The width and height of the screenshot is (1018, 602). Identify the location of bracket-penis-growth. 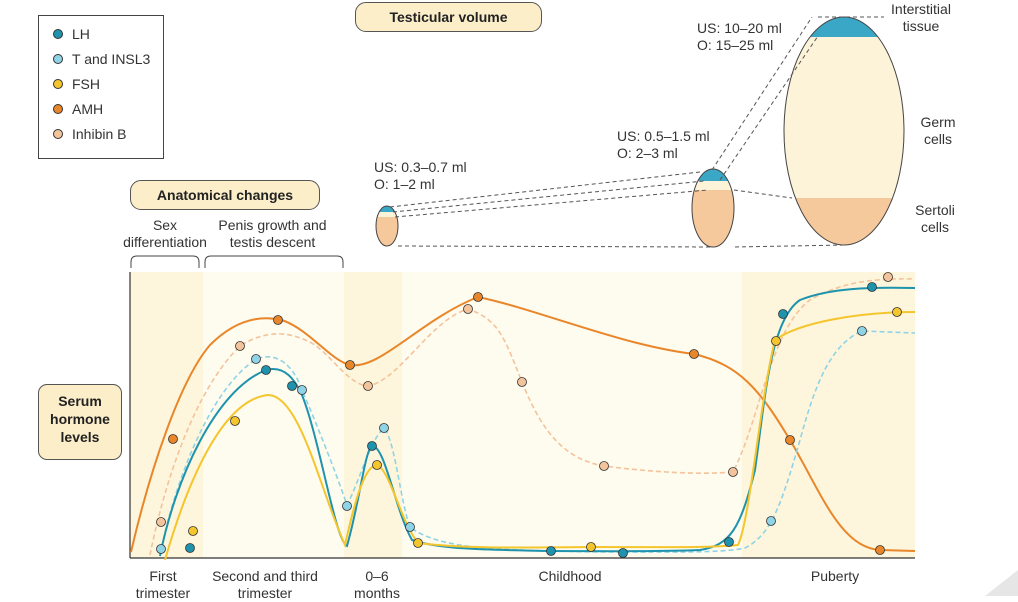
(274, 261).